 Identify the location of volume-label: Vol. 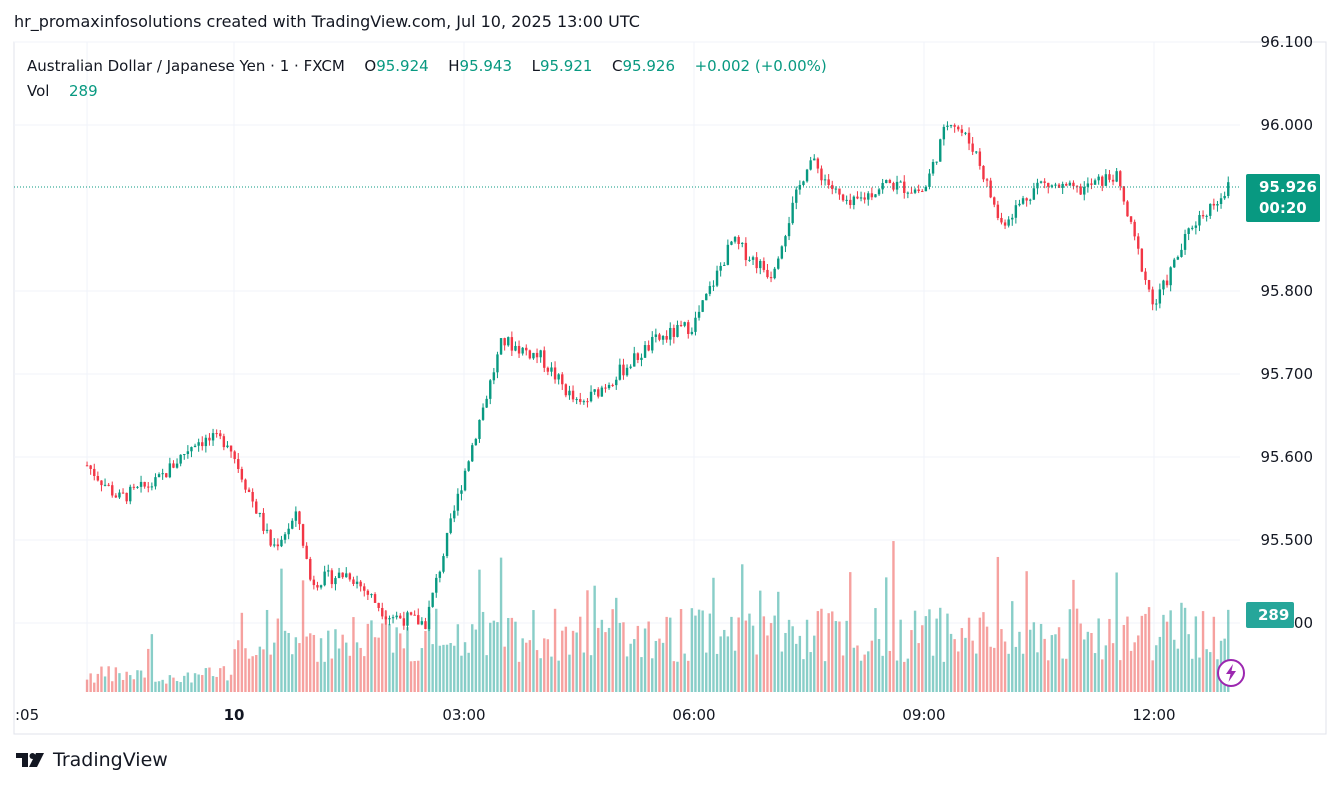
(38, 91).